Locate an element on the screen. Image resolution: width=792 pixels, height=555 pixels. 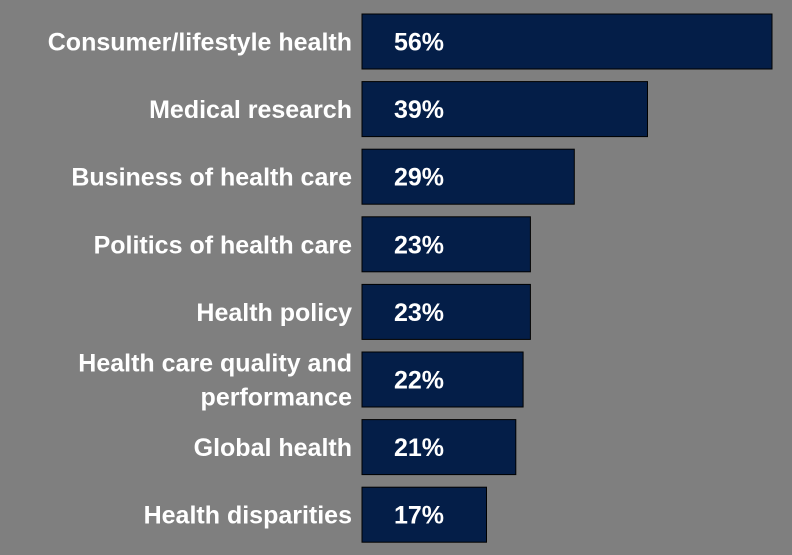
category-label-global-health: Global health is located at coordinates (273, 448).